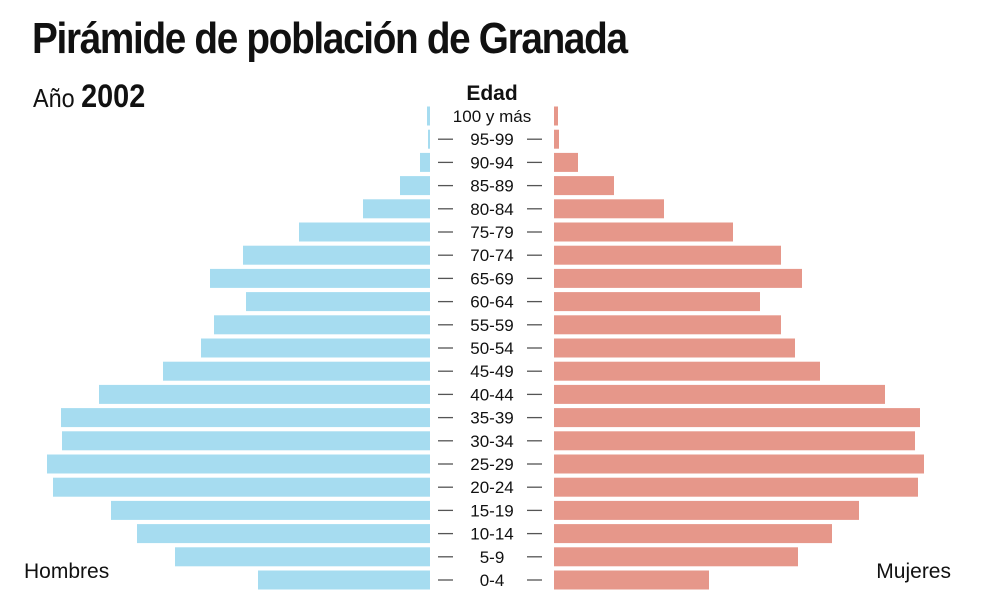  I want to click on age-label: 30-34, so click(491, 441).